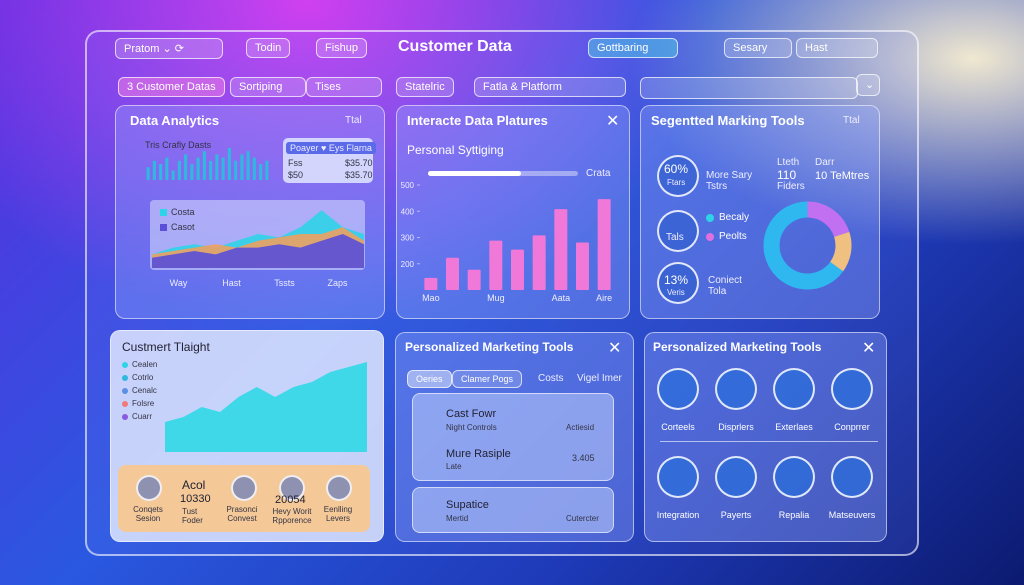  I want to click on tool: Repalia, so click(794, 488).